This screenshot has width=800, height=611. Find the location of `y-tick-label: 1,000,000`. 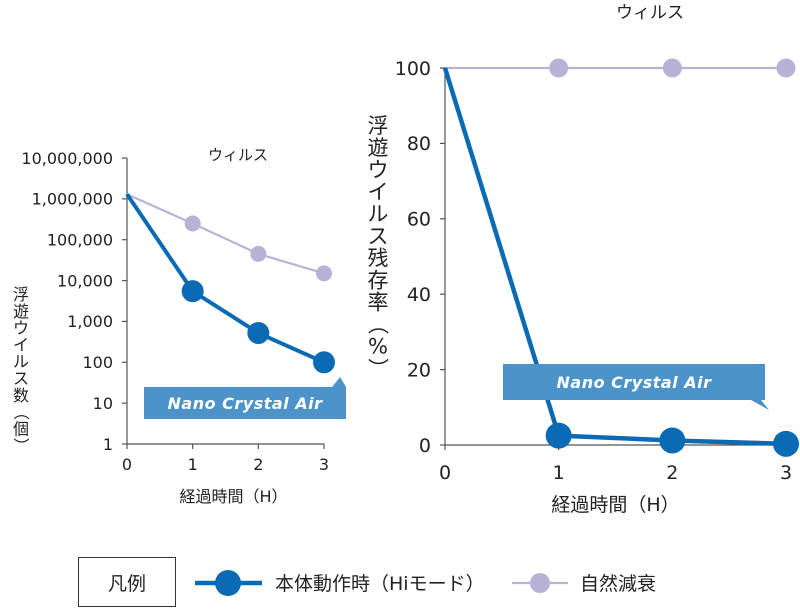

y-tick-label: 1,000,000 is located at coordinates (72, 199).